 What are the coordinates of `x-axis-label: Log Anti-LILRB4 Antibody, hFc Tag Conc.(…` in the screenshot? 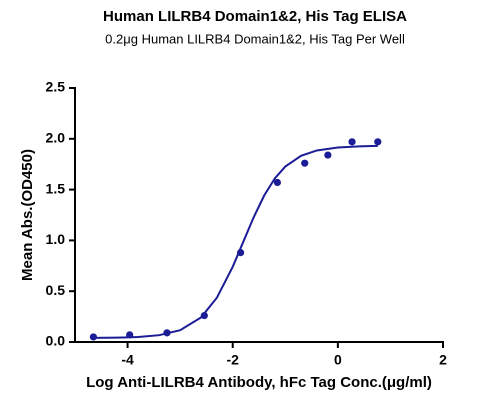 It's located at (259, 382).